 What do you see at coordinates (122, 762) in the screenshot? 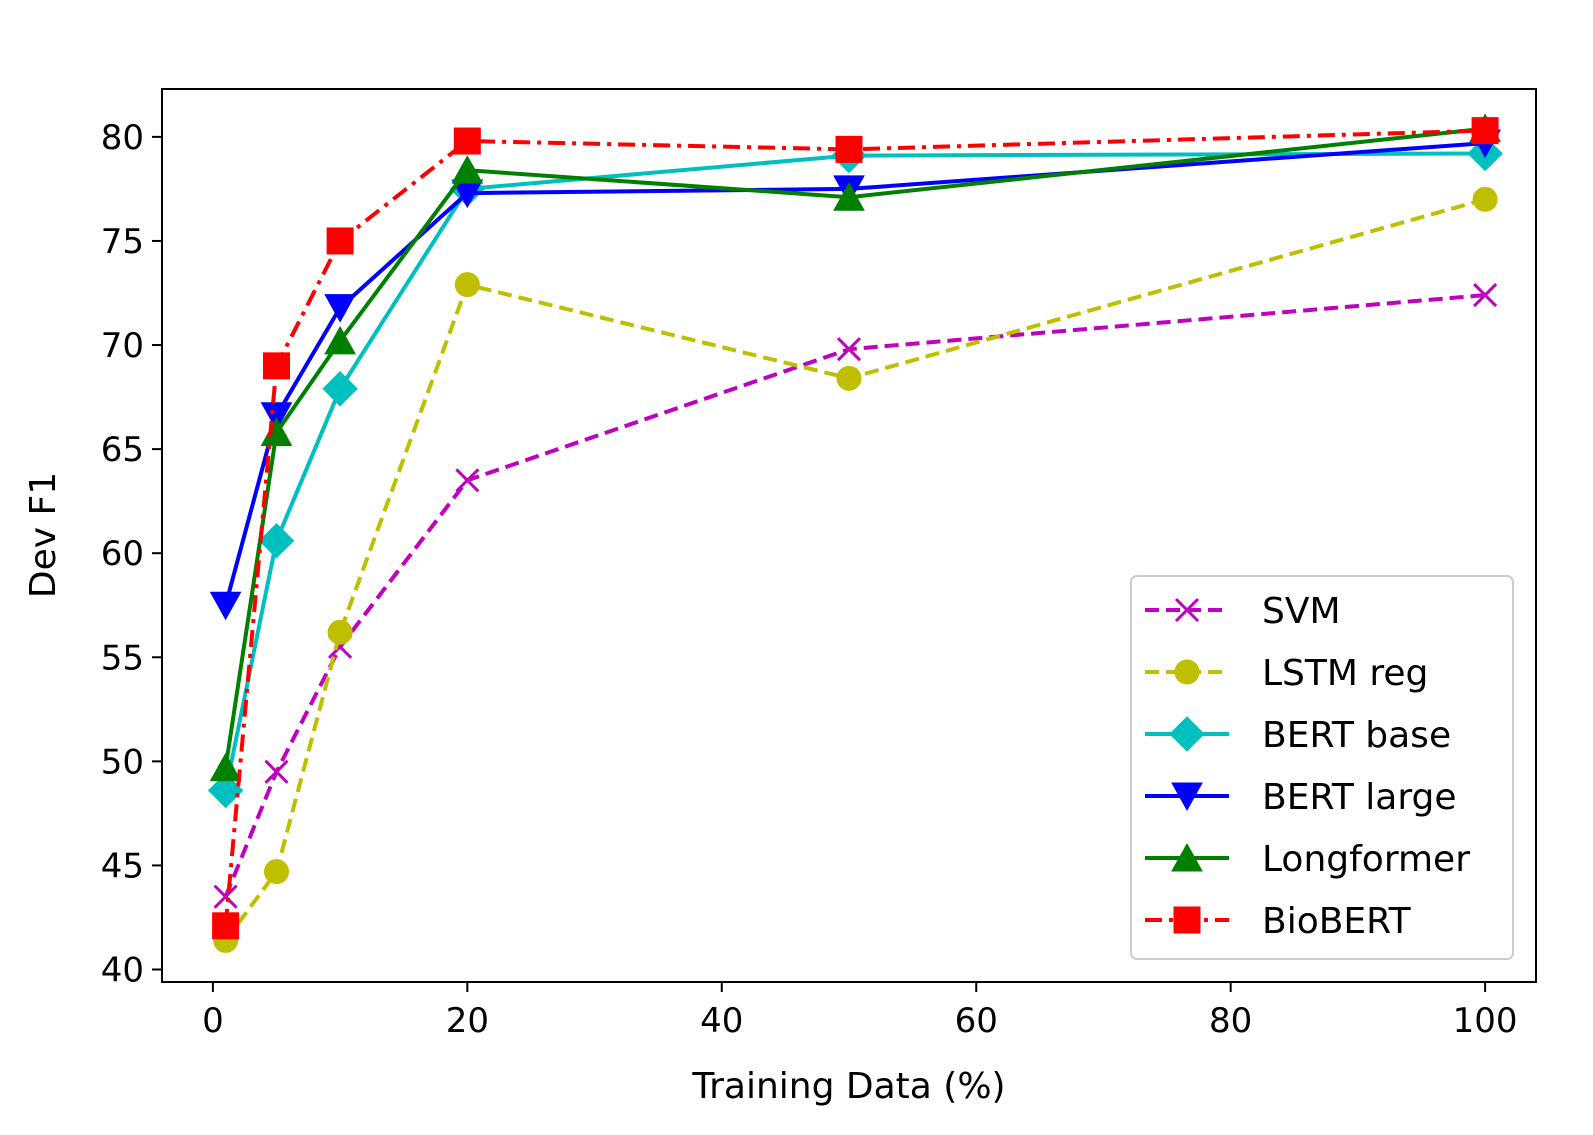
I see `y-tick-label: 50` at bounding box center [122, 762].